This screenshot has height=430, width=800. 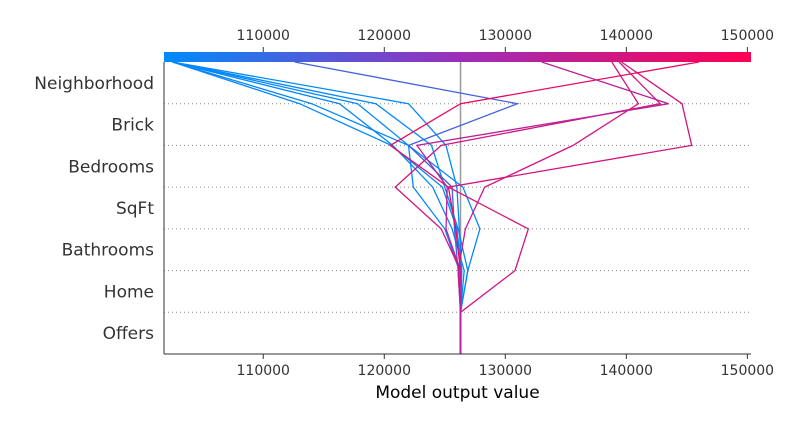 I want to click on bottom-axis: 110000 120000 130000 140000 150000, so click(x=505, y=366).